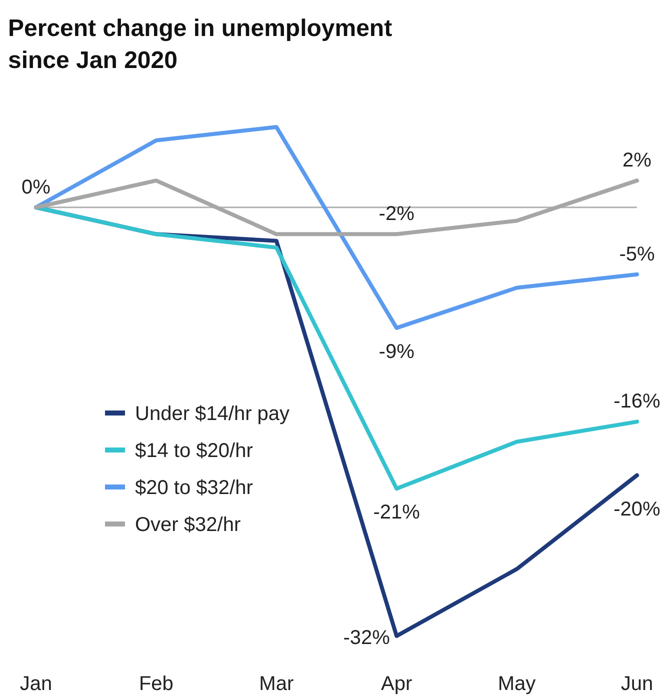 The height and width of the screenshot is (698, 667). What do you see at coordinates (396, 513) in the screenshot?
I see `data-label: -21%` at bounding box center [396, 513].